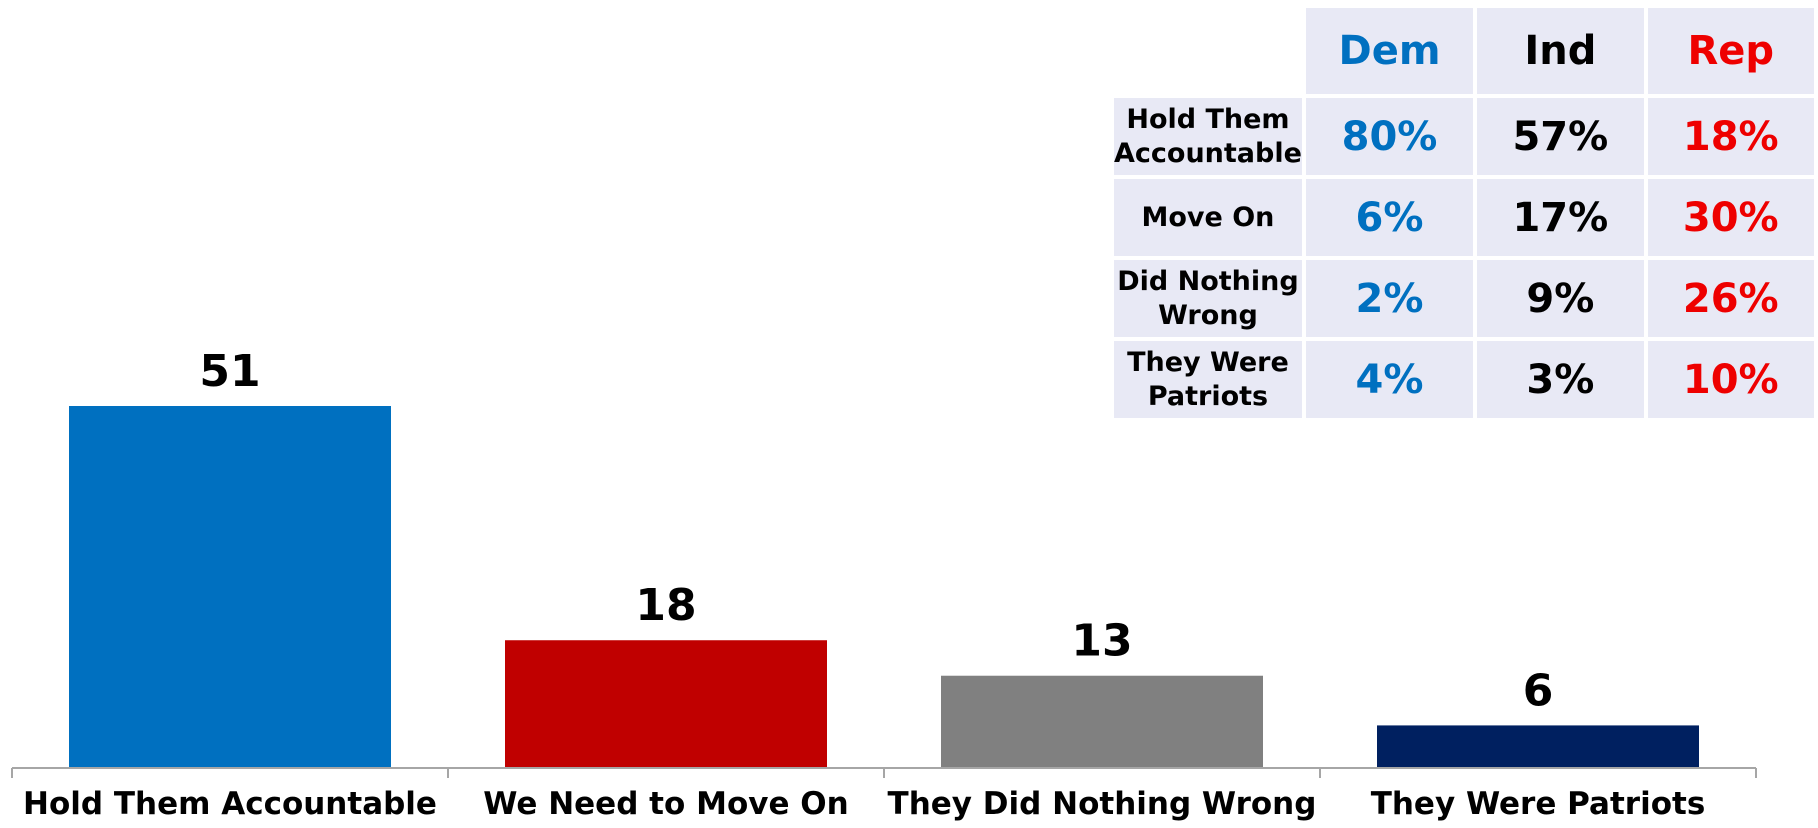 Image resolution: width=1818 pixels, height=828 pixels. I want to click on row-header: Did Nothing Wrong, so click(1208, 298).